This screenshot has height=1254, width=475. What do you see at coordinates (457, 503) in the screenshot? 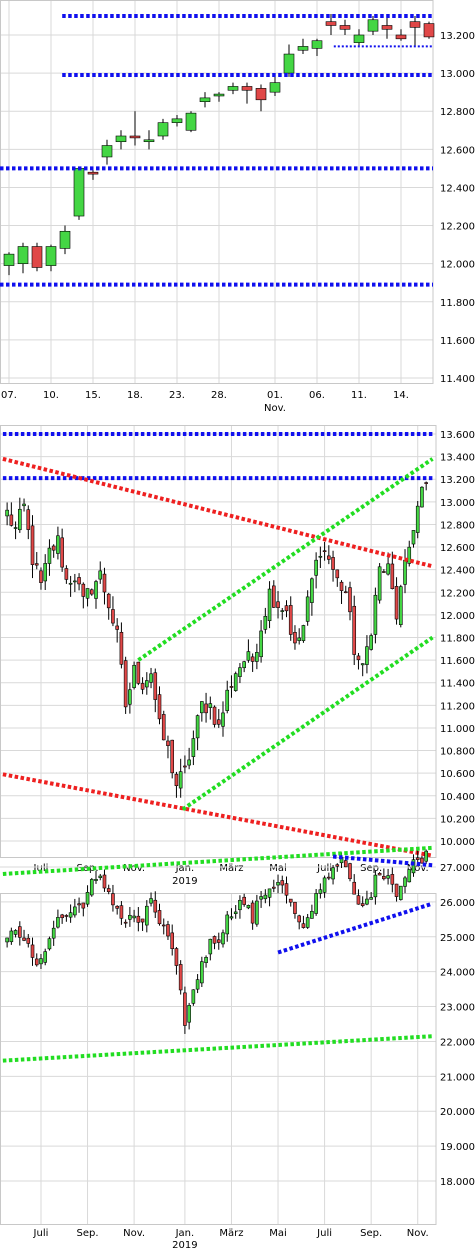
I see `y-tick-label: 13.000` at bounding box center [457, 503].